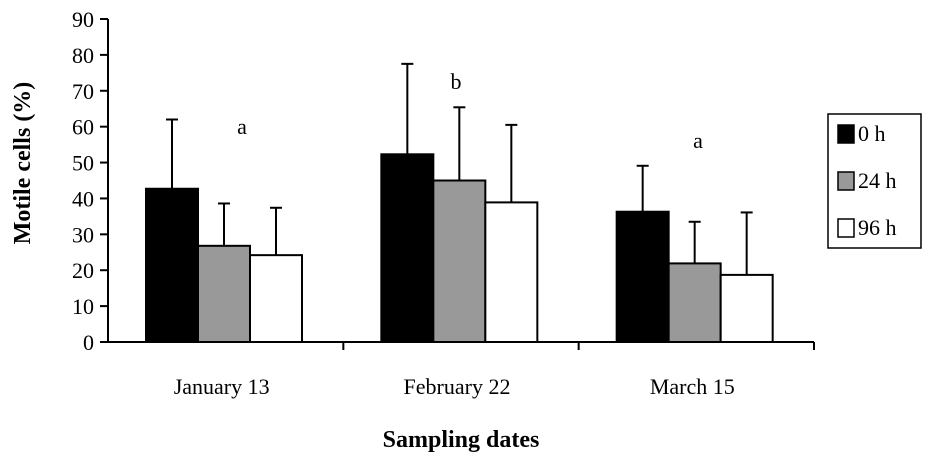  Describe the element at coordinates (83, 198) in the screenshot. I see `y-tick-label: 40` at that location.